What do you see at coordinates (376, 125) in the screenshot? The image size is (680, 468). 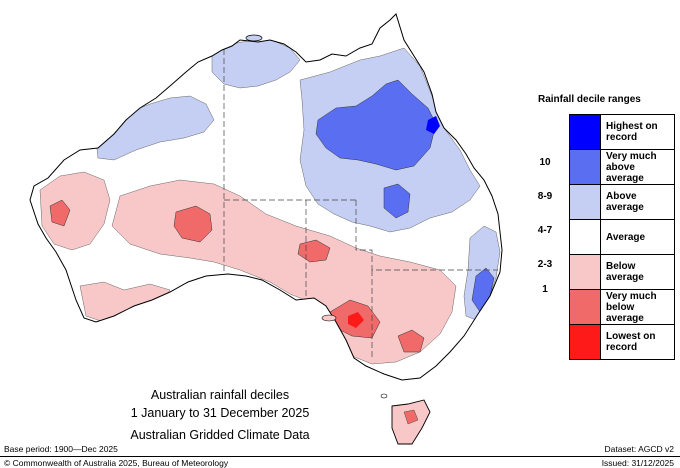 I see `very-much-above-region-queensland` at bounding box center [376, 125].